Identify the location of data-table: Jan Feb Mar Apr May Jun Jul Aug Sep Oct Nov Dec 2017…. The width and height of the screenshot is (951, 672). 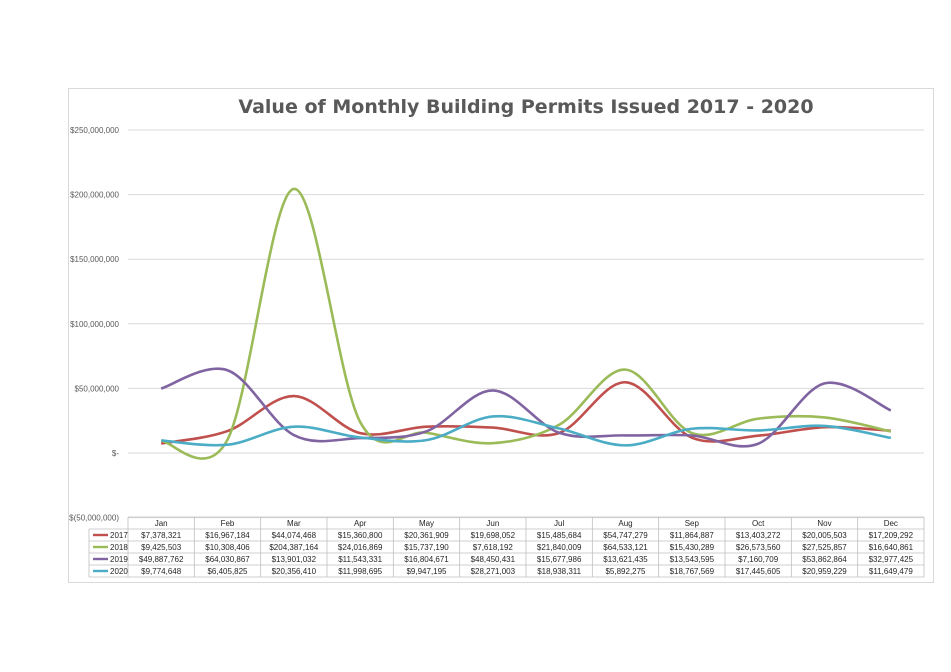
(506, 547).